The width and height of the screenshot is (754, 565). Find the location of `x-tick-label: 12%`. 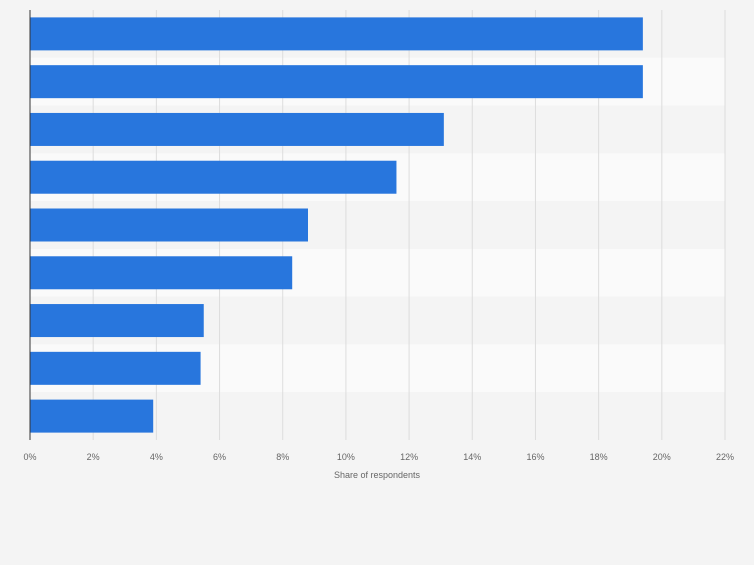

x-tick-label: 12% is located at coordinates (409, 457).